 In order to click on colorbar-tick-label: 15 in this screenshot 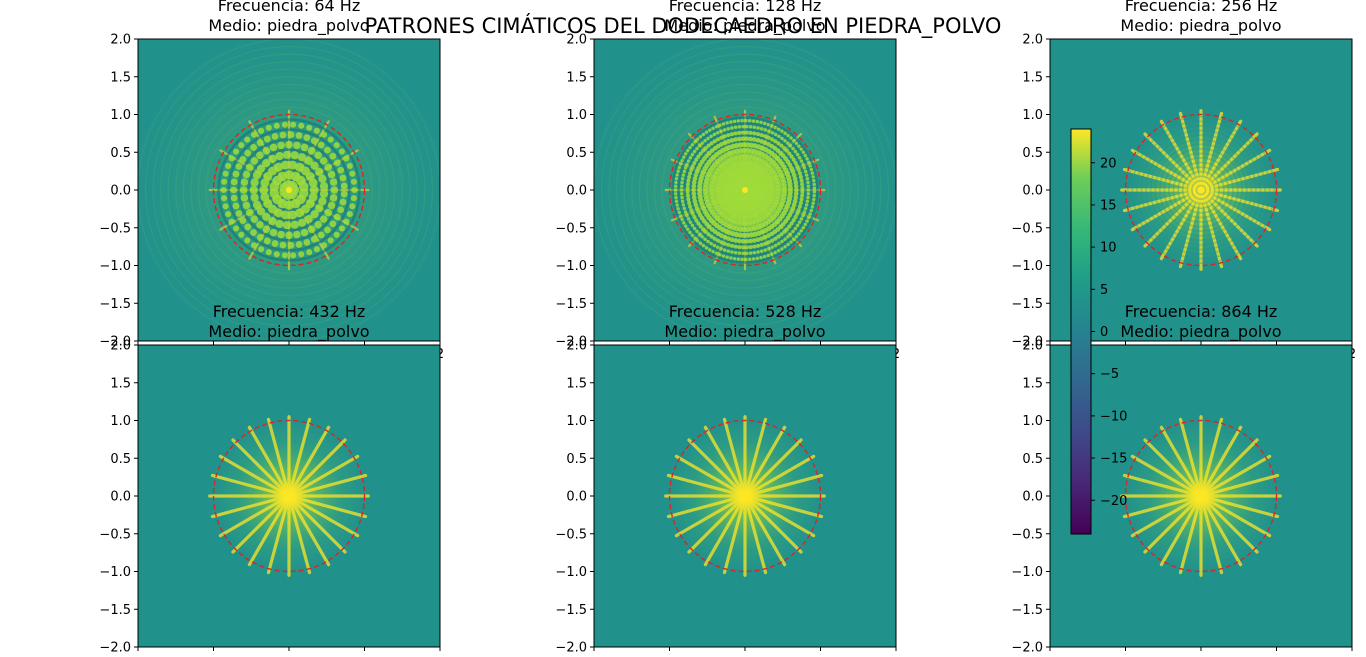, I will do `click(1108, 205)`.